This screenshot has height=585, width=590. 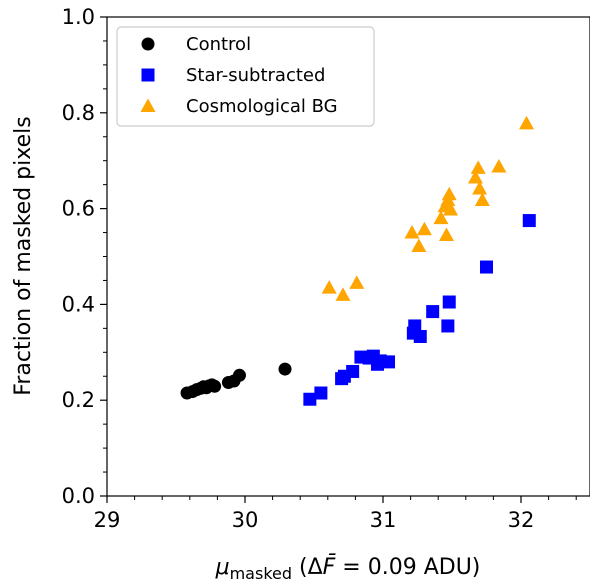 I want to click on legend: Control Star-subtracted Cosmological BG, so click(x=245, y=76).